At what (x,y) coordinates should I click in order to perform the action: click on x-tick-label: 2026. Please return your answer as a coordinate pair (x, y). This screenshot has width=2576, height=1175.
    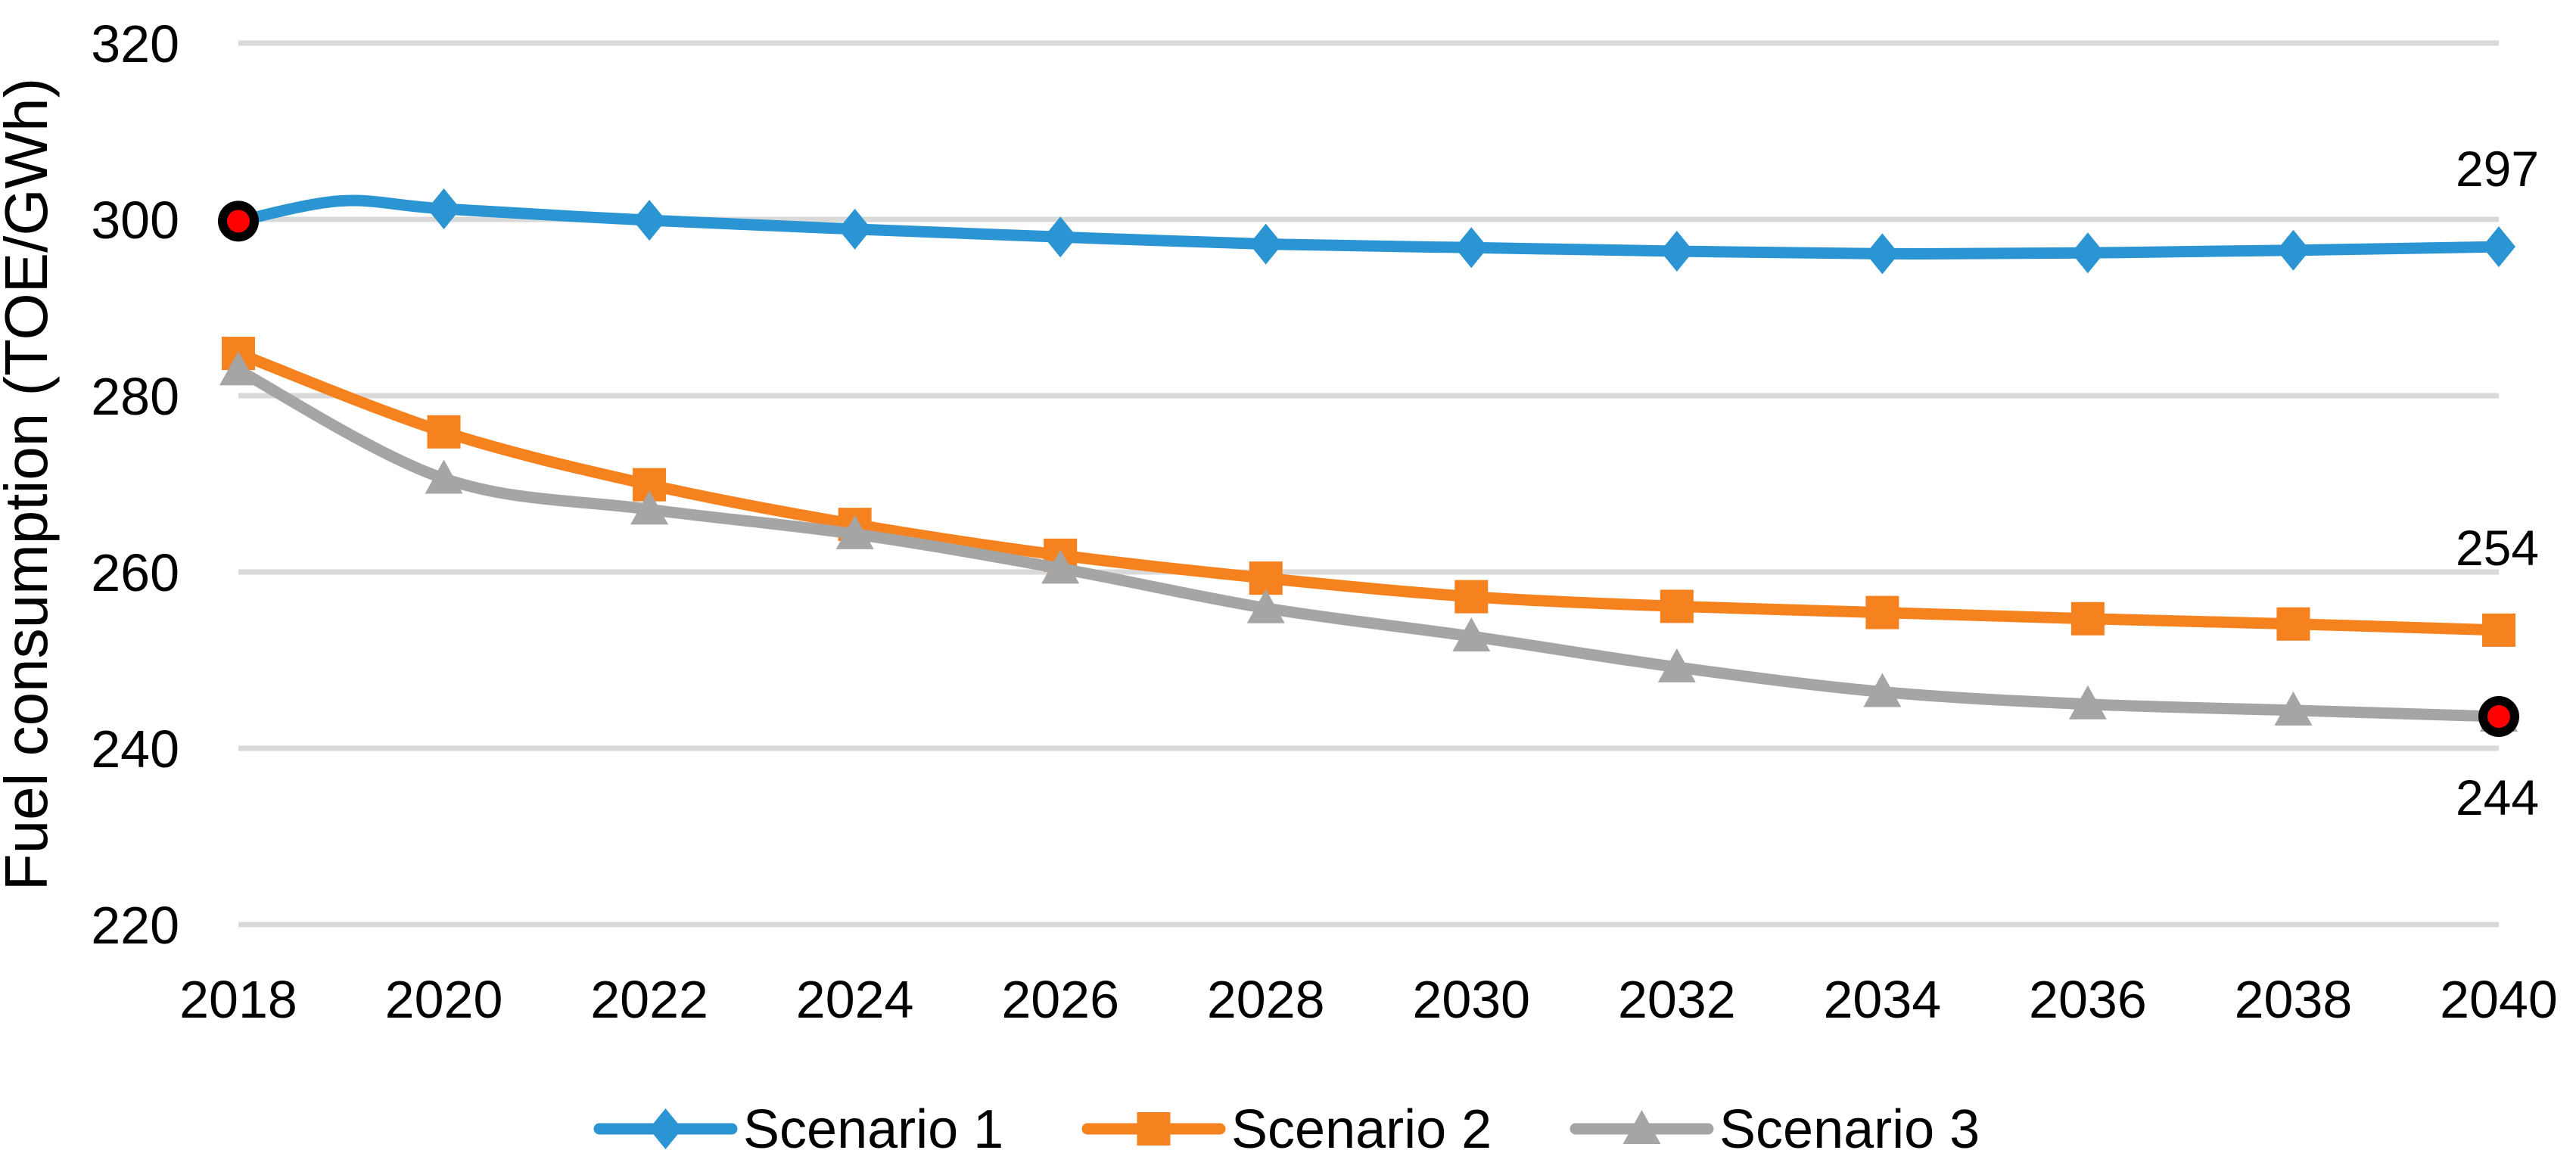
    Looking at the image, I should click on (1060, 999).